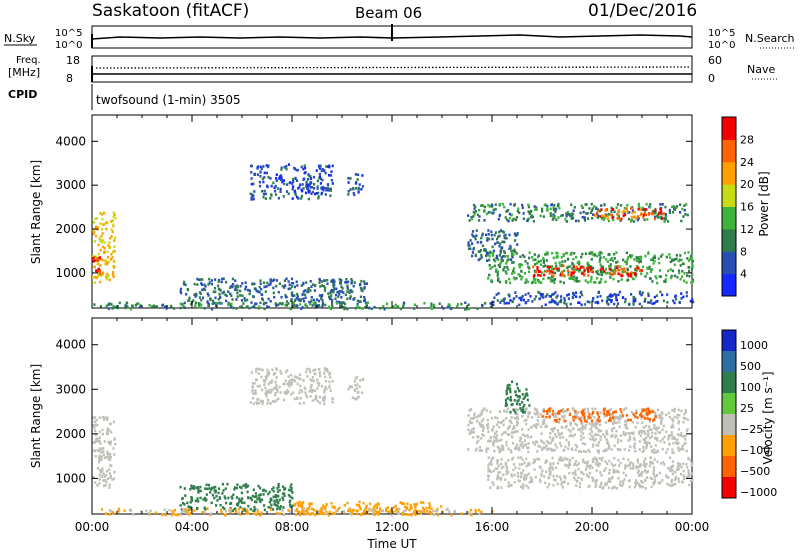  Describe the element at coordinates (20, 38) in the screenshot. I see `nsky-label: N.Sky` at that location.